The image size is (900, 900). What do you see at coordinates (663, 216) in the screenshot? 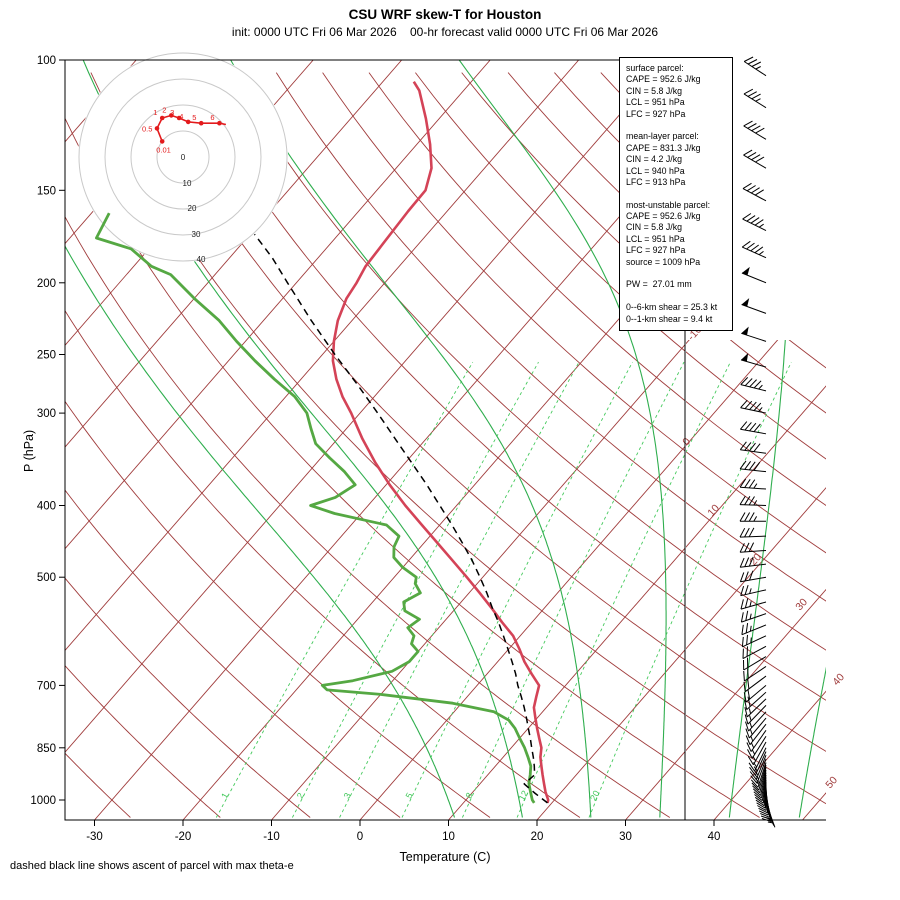
I see `legend-line: CAPE = 952.6 J/kg` at bounding box center [663, 216].